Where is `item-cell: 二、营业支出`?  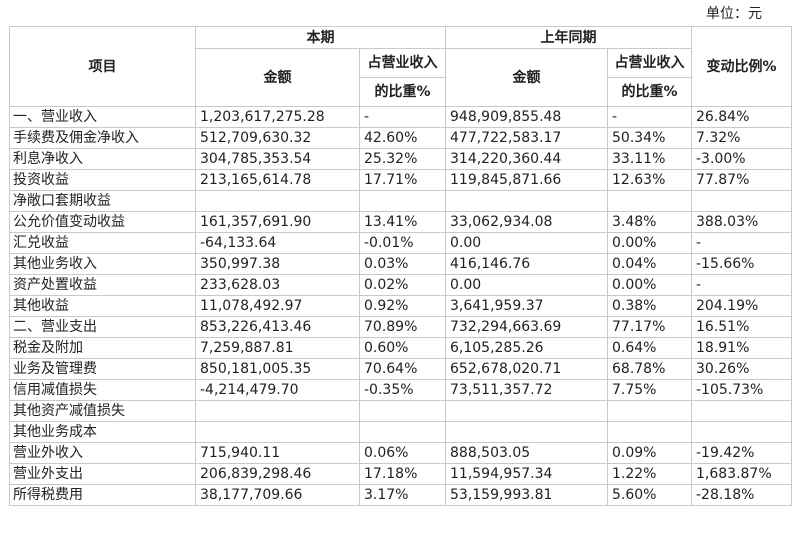
item-cell: 二、营业支出 is located at coordinates (102, 327).